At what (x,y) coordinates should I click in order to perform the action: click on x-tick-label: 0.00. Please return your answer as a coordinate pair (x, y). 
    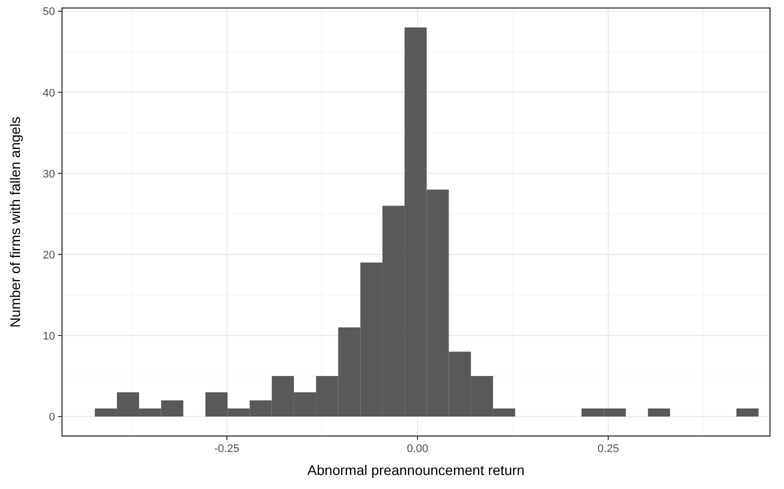
    Looking at the image, I should click on (417, 449).